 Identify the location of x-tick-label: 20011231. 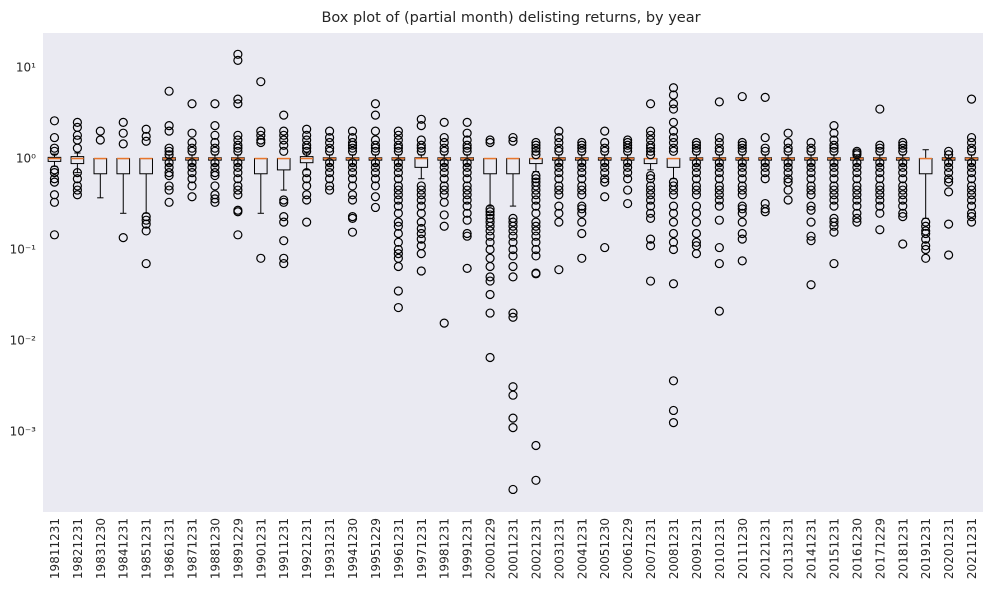
(514, 548).